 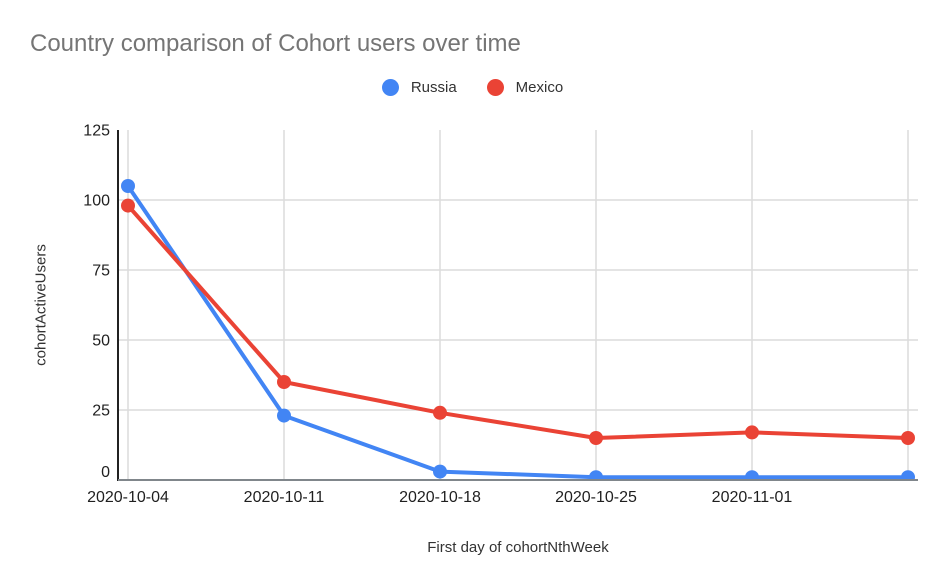 What do you see at coordinates (539, 87) in the screenshot?
I see `legend-label-mexico: Mexico` at bounding box center [539, 87].